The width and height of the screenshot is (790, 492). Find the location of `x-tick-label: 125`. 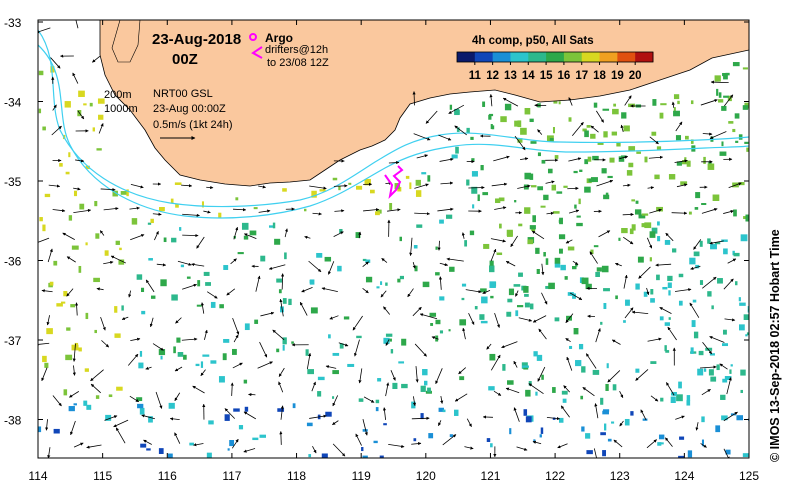

x-tick-label: 125 is located at coordinates (749, 476).